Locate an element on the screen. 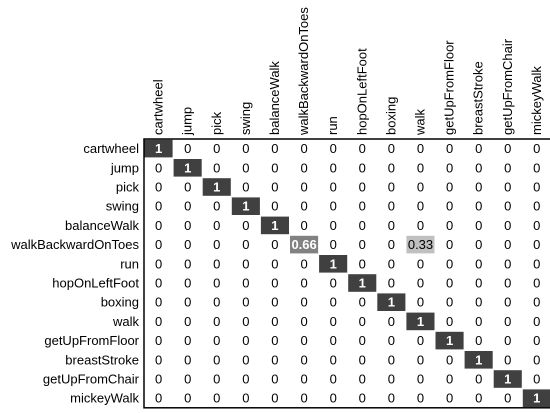  column-label: boxing is located at coordinates (390, 116).